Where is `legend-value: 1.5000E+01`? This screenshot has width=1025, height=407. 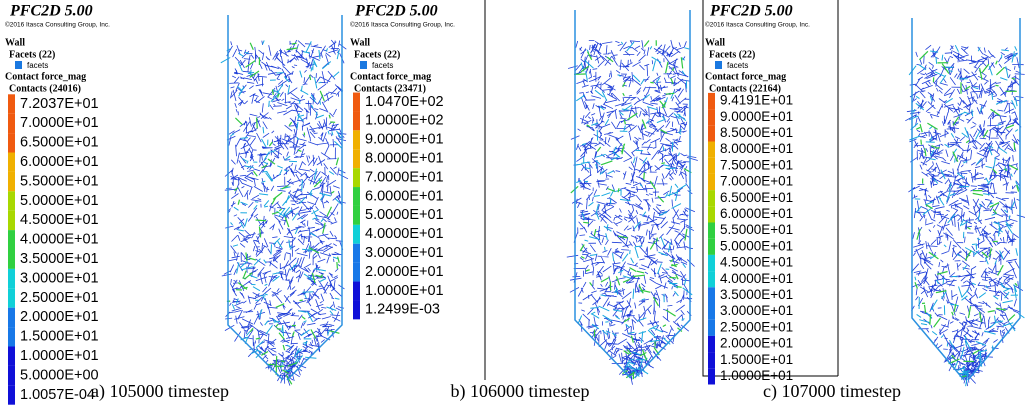 legend-value: 1.5000E+01 is located at coordinates (59, 337).